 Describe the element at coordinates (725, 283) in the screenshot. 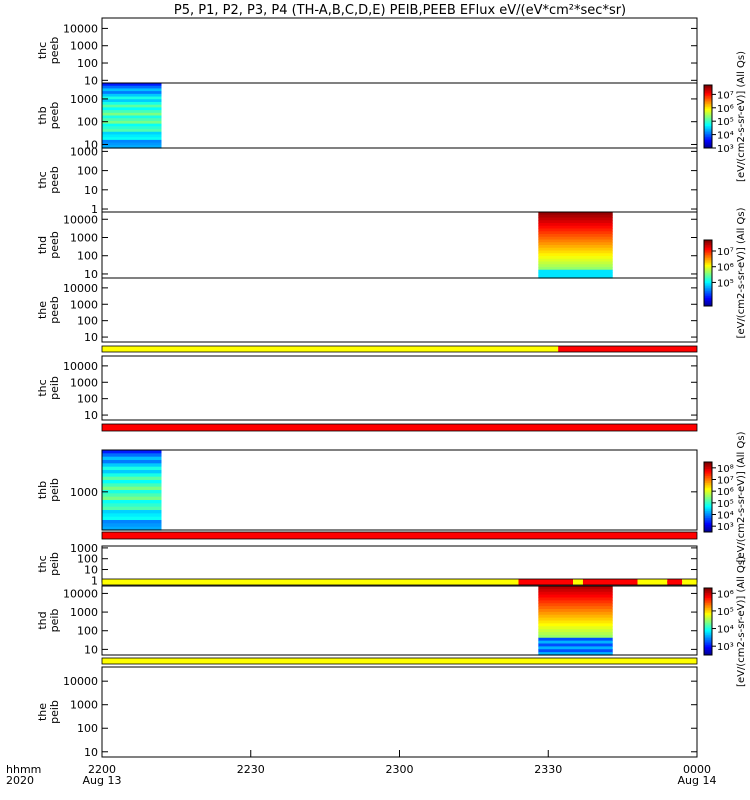

I see `colorbar-tick-label: 10⁵` at that location.